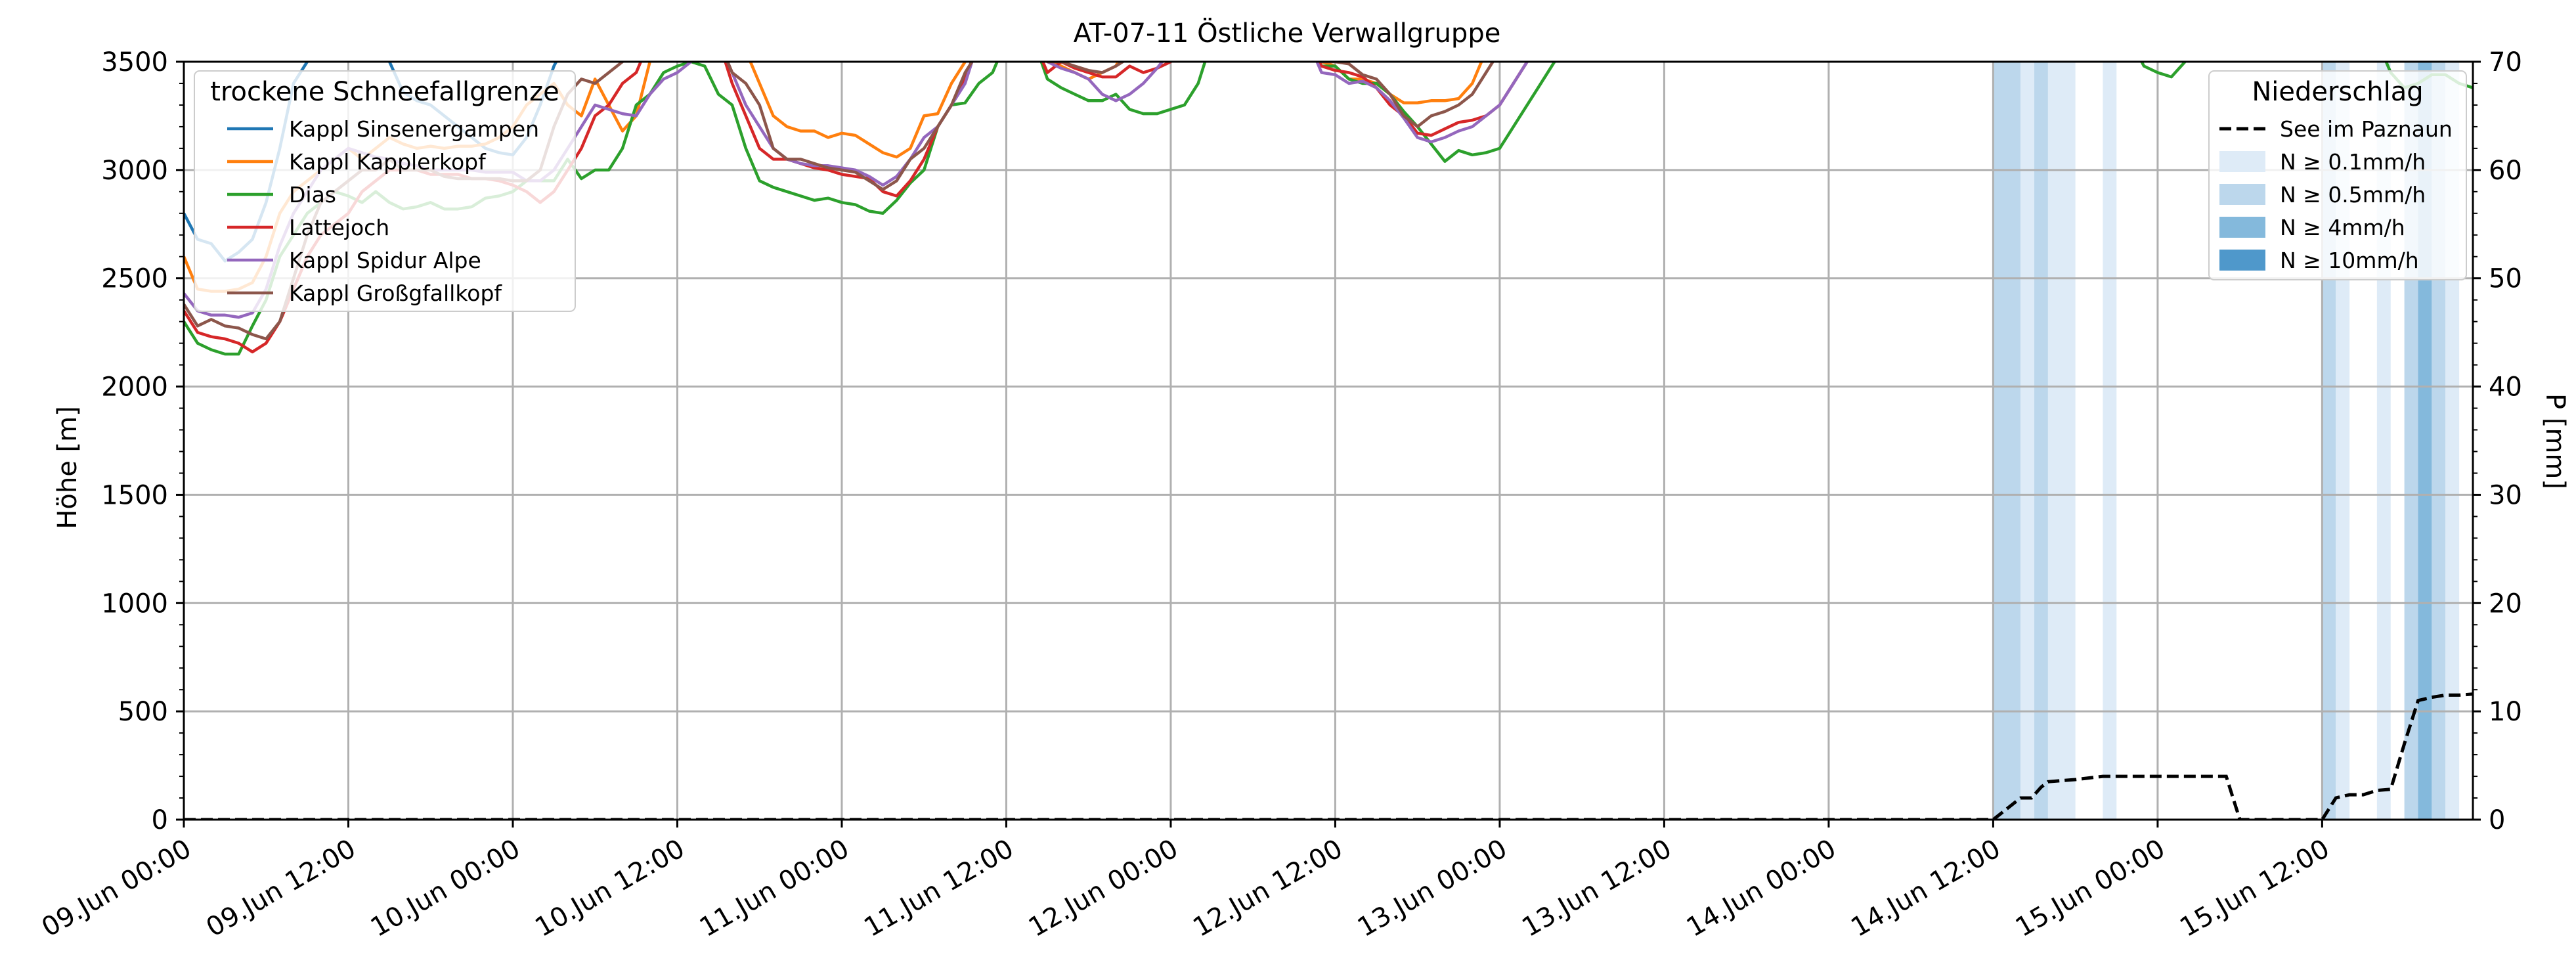  Describe the element at coordinates (2342, 227) in the screenshot. I see `legend-precip-band-label-2: N ≥ 4mm/h` at that location.